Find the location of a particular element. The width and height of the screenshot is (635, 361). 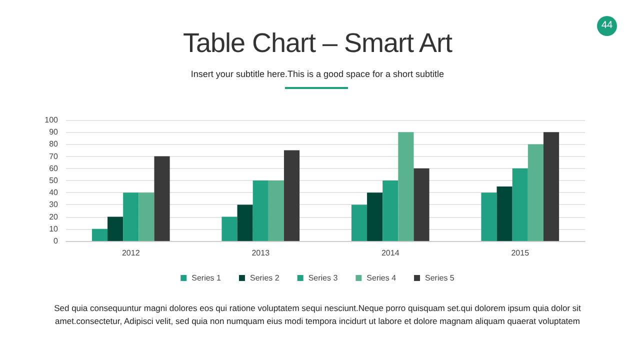

y-tick-label: 60 is located at coordinates (54, 168).